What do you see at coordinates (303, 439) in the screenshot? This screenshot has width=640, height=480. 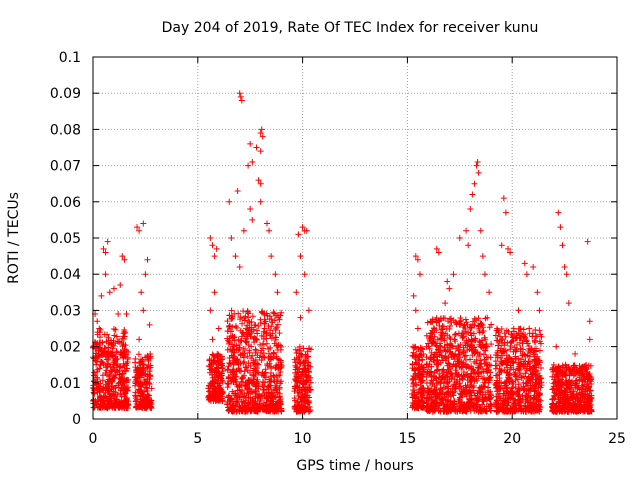 I see `x-tick-label: 10` at bounding box center [303, 439].